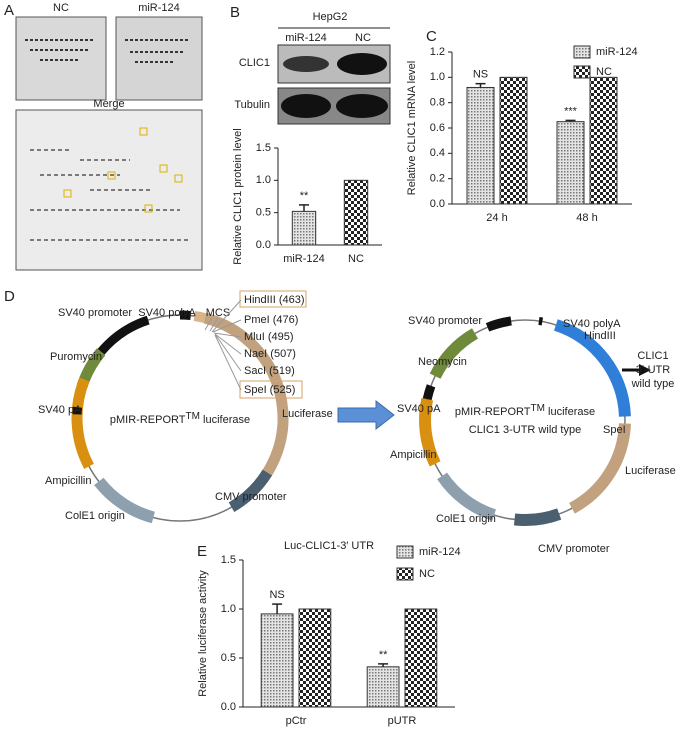 This screenshot has width=677, height=732. Describe the element at coordinates (437, 153) in the screenshot. I see `y-tick-label: 0.4` at that location.